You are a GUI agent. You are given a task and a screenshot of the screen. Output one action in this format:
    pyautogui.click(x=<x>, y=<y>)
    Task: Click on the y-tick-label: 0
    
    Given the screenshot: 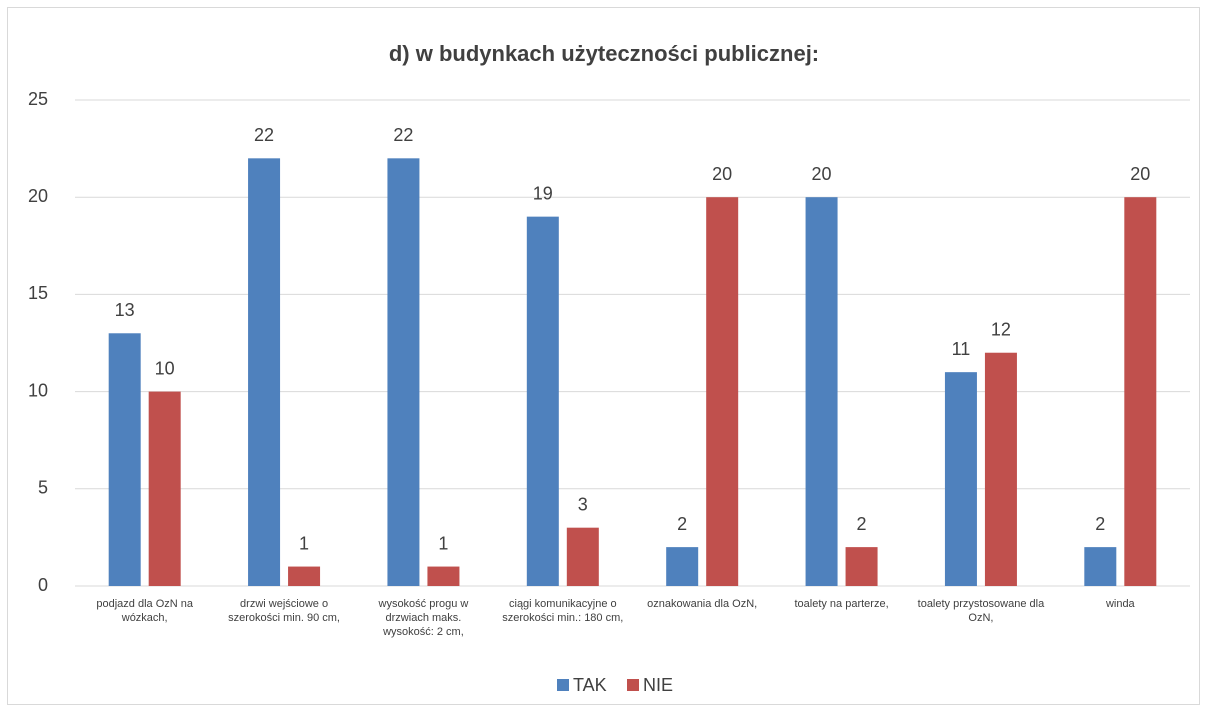 What is the action you would take?
    pyautogui.click(x=43, y=585)
    